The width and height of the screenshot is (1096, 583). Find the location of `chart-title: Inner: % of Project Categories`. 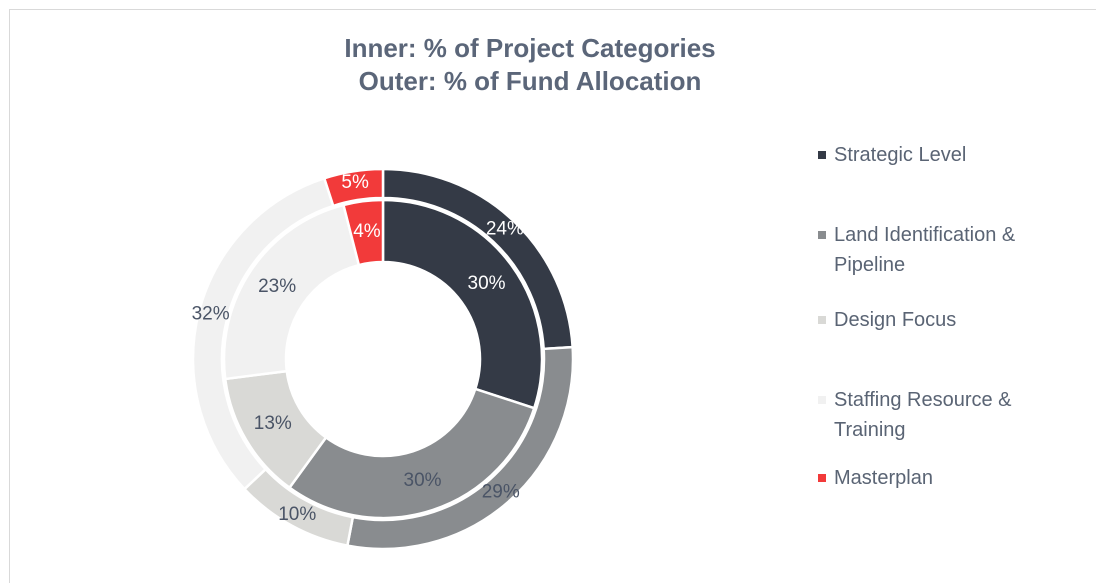

chart-title: Inner: % of Project Categories is located at coordinates (529, 48).